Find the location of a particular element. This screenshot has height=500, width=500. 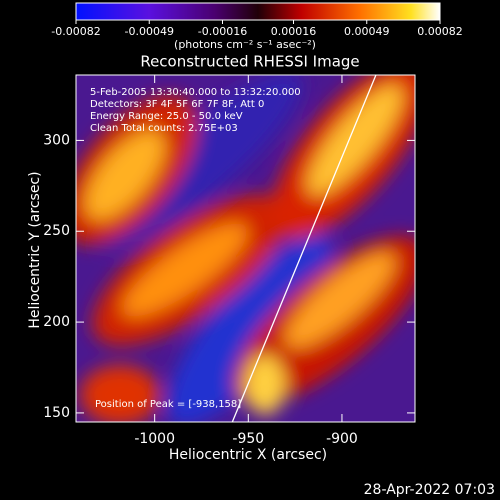

timestamp: 28-Apr-2022 07:03 is located at coordinates (429, 490).